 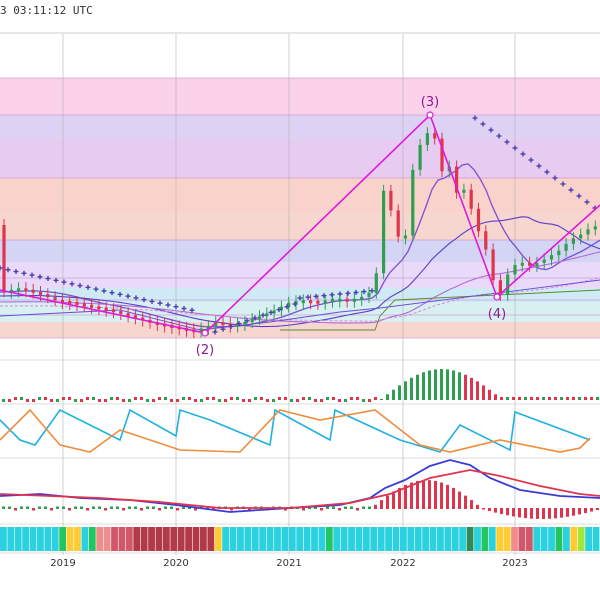 What do you see at coordinates (62, 563) in the screenshot?
I see `x-tick-label: 2019` at bounding box center [62, 563].